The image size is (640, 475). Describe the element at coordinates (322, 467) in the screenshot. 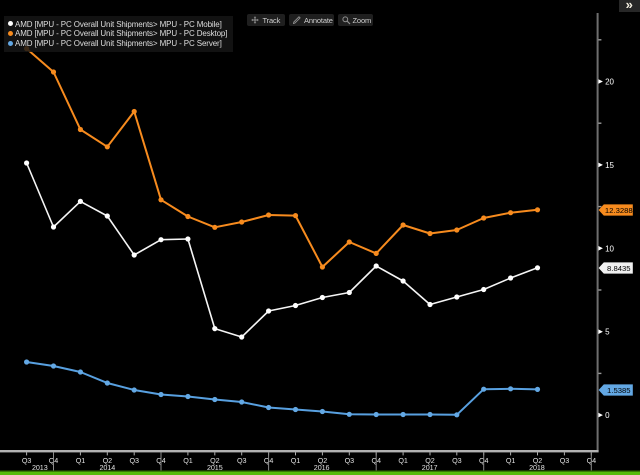

I see `svg-text: 2016` at that location.